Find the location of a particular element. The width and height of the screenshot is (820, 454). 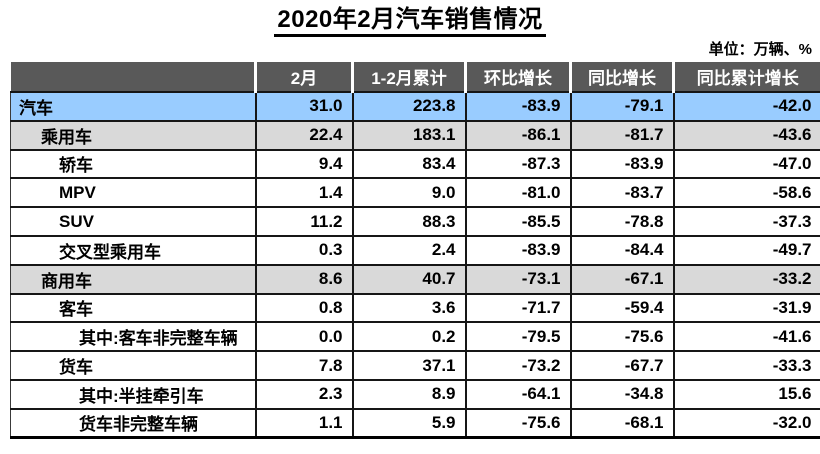

value-cell: 0.2 is located at coordinates (409, 336).